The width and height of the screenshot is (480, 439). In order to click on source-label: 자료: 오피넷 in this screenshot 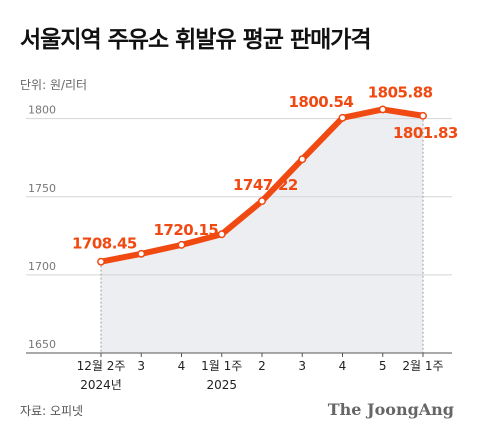, I will do `click(52, 411)`.